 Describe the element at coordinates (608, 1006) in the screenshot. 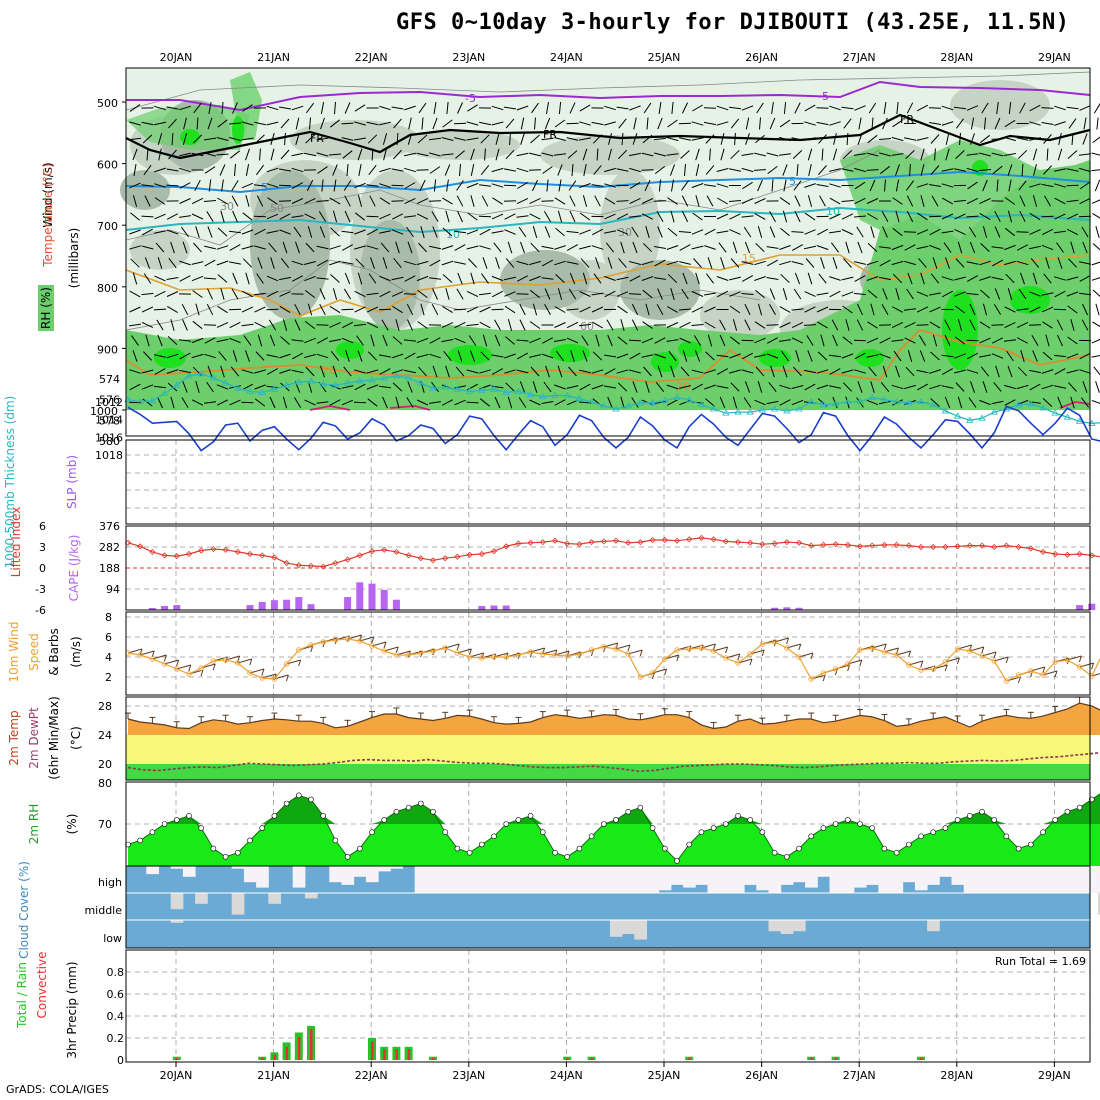

I see `panel-bg-precip` at that location.